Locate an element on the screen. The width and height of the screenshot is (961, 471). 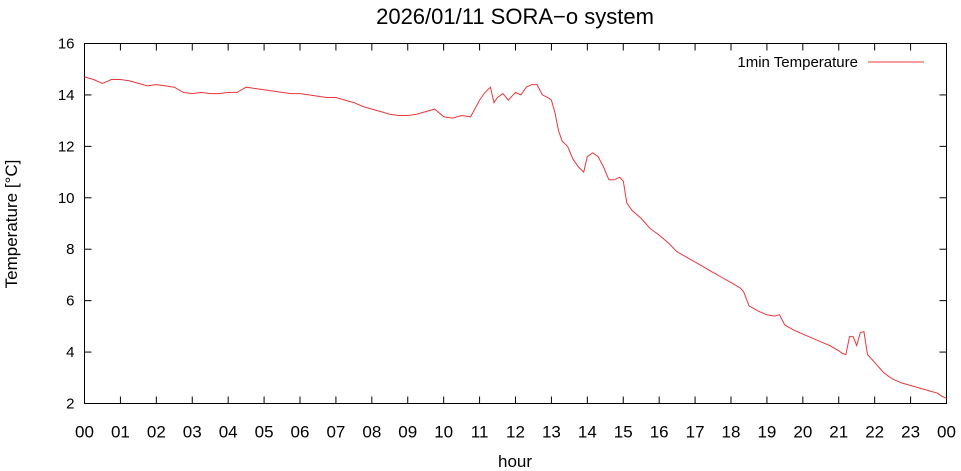
x-tick-label: 22 is located at coordinates (874, 432).